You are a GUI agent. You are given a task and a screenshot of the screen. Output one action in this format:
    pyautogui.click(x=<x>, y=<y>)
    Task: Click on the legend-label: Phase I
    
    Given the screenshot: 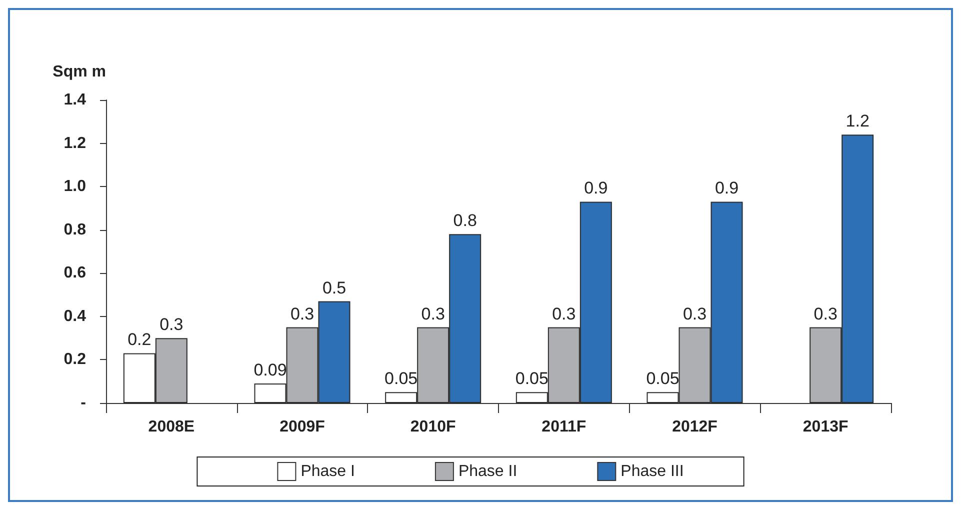 What is the action you would take?
    pyautogui.click(x=327, y=471)
    